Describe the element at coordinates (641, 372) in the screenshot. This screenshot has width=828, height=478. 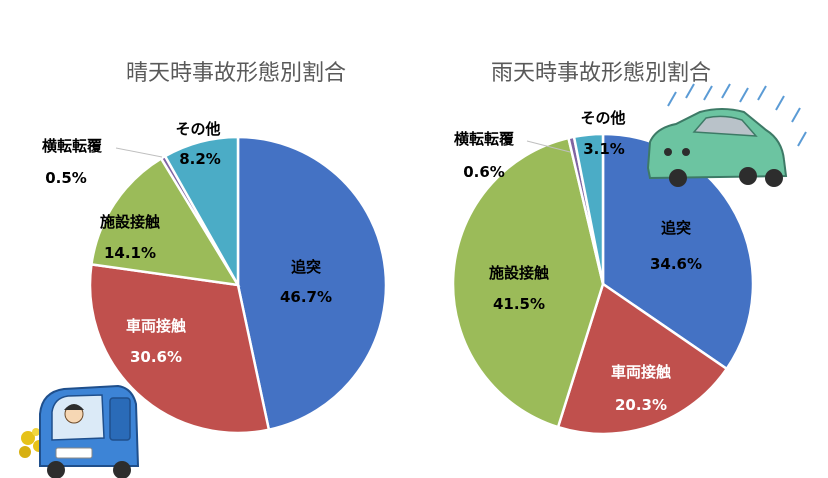
I see `label-rainy-vehicle-contact: 車両接触` at that location.